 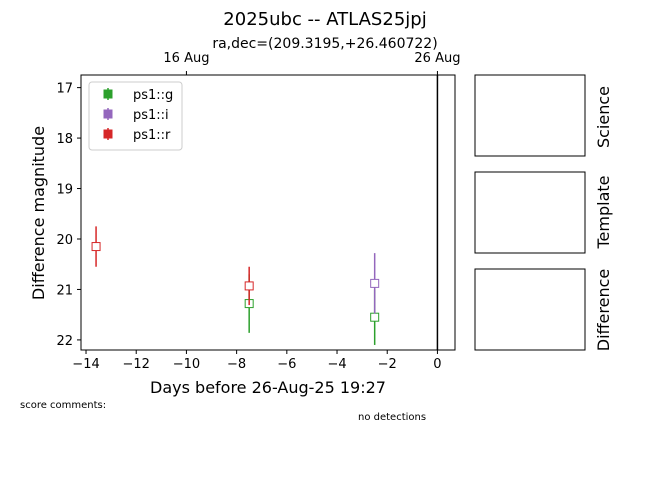 I want to click on science-image-panel, so click(x=530, y=115).